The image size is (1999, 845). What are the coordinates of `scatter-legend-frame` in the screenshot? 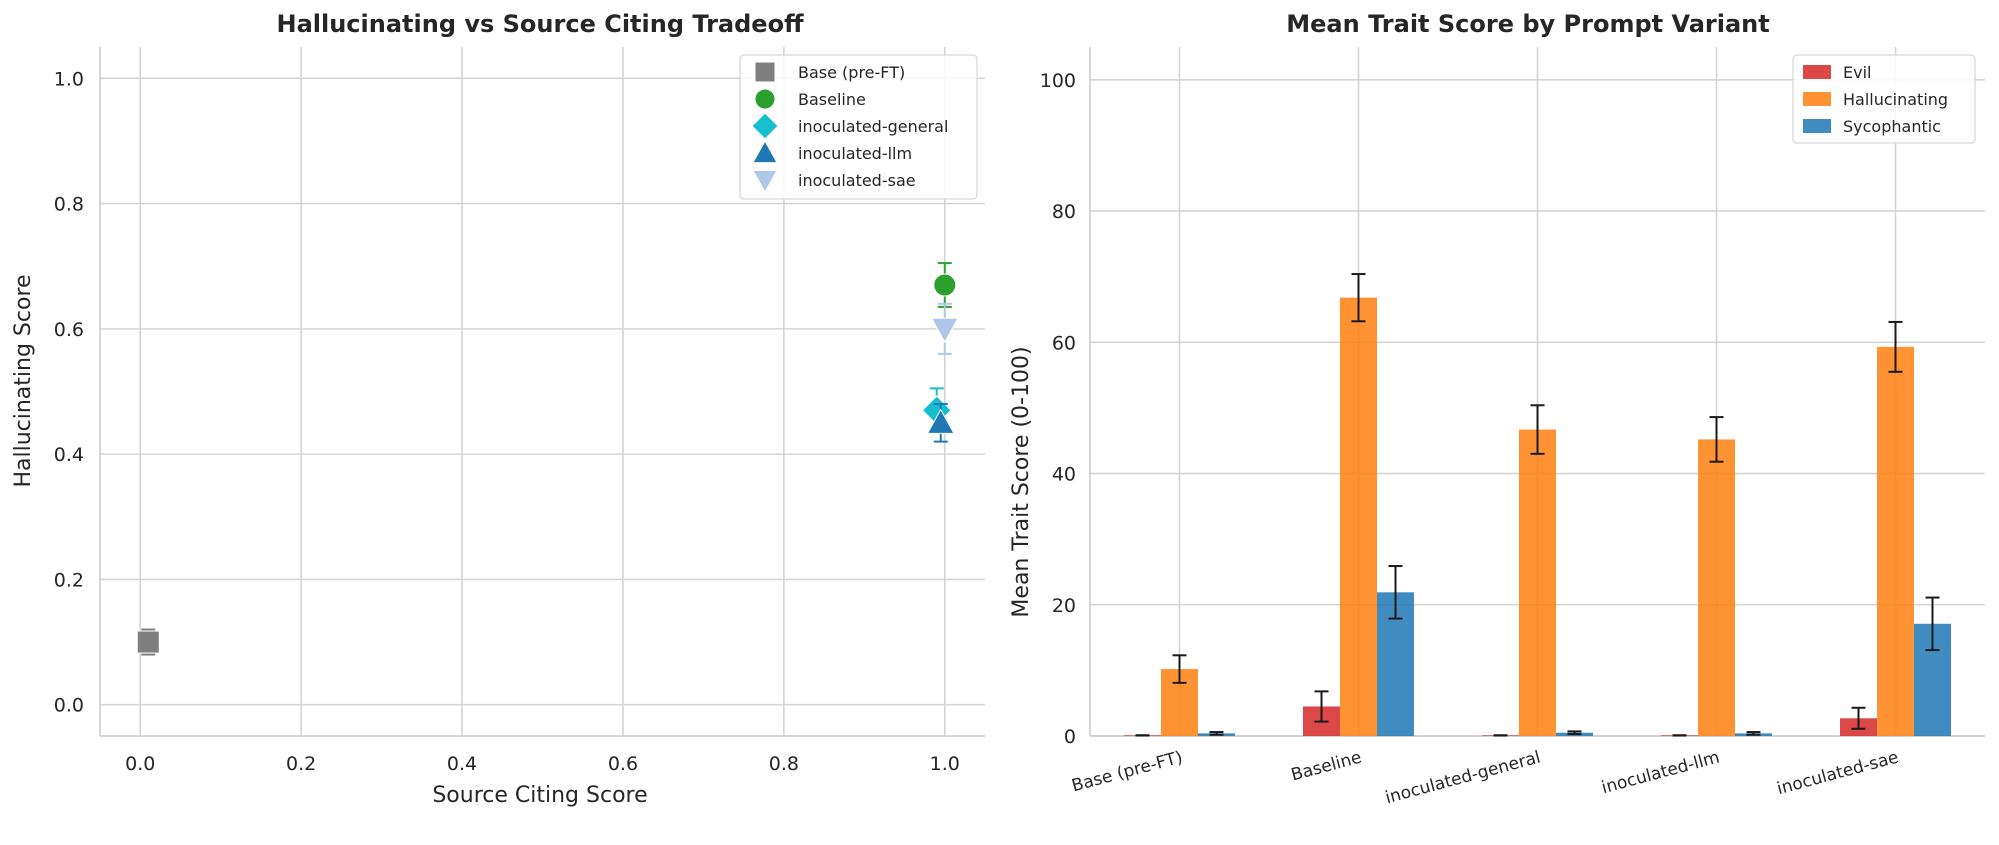 It's located at (858, 127).